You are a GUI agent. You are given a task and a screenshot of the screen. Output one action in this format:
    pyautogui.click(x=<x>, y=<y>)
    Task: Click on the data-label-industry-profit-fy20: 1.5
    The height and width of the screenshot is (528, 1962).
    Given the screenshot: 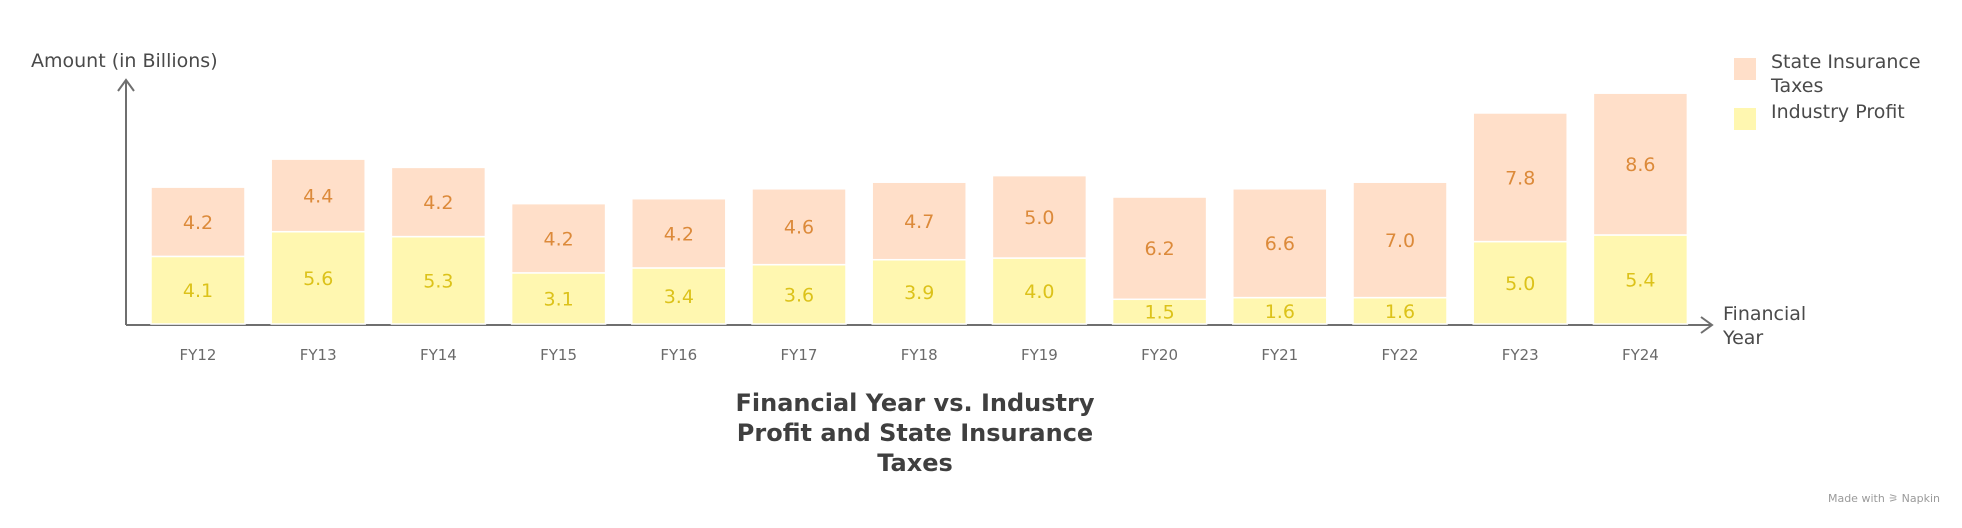 What is the action you would take?
    pyautogui.click(x=1159, y=313)
    